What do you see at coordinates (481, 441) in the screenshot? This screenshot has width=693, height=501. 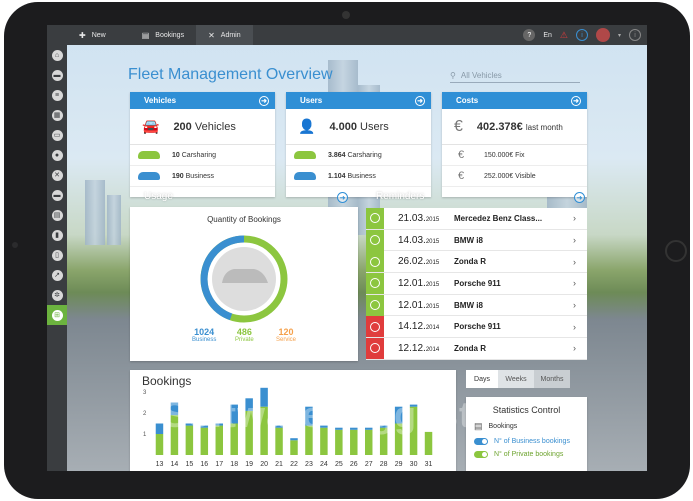 I see `business-toggle-switch` at bounding box center [481, 441].